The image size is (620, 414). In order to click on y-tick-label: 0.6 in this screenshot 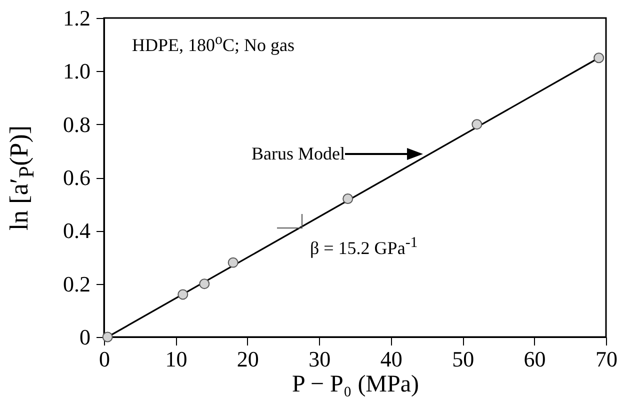, I will do `click(76, 177)`.